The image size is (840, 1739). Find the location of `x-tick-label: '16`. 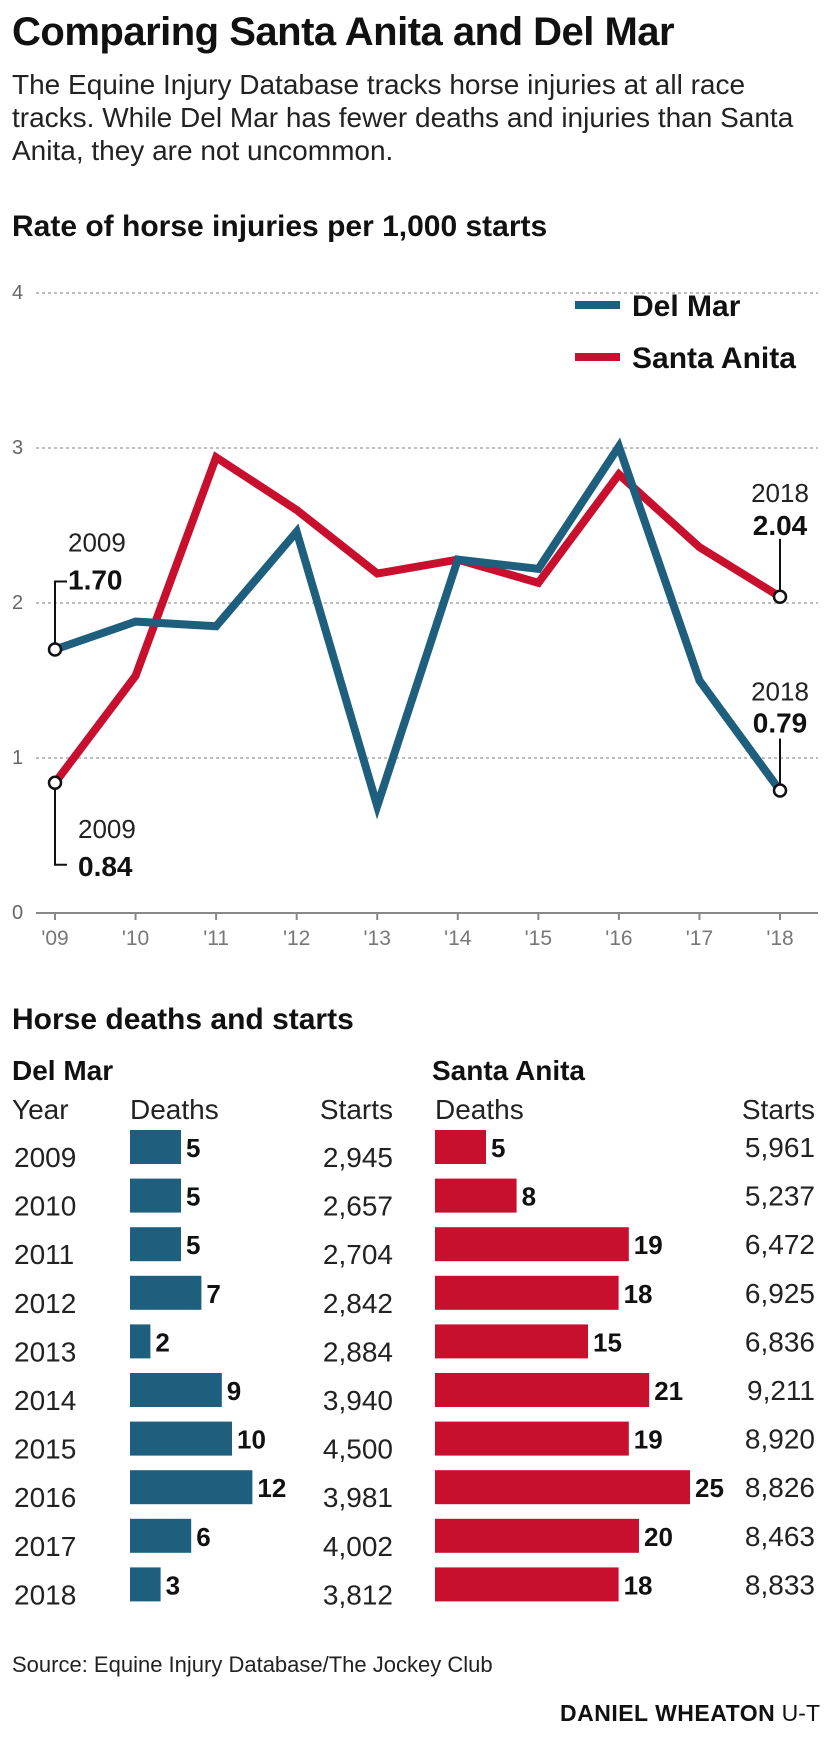

x-tick-label: '16 is located at coordinates (618, 938).